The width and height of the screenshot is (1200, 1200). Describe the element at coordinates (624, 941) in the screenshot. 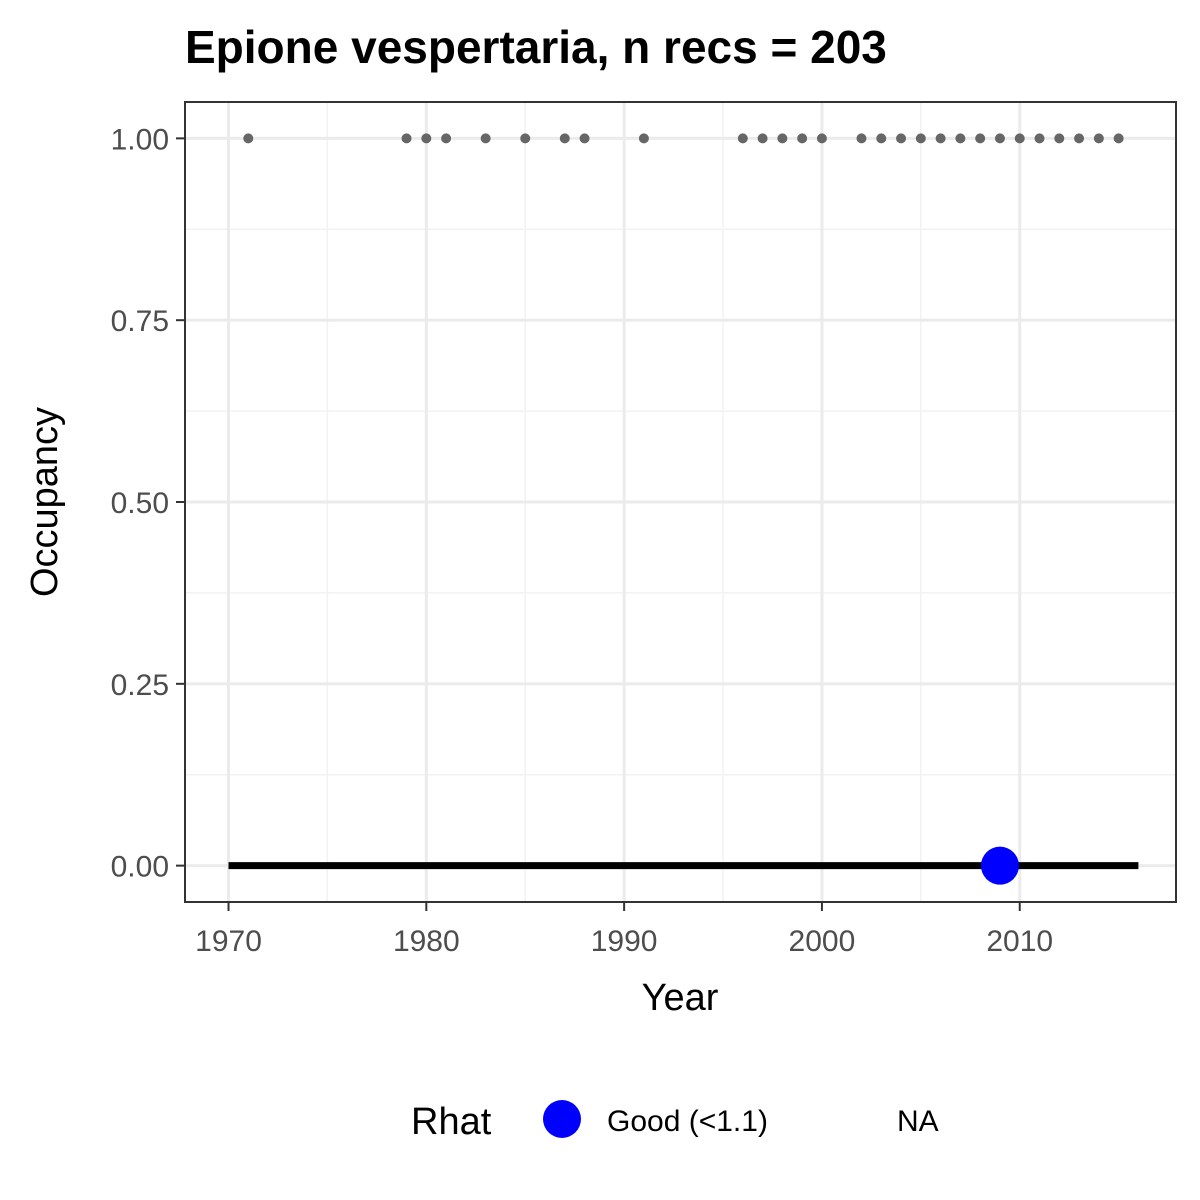

I see `x-tick-label: 1990` at that location.